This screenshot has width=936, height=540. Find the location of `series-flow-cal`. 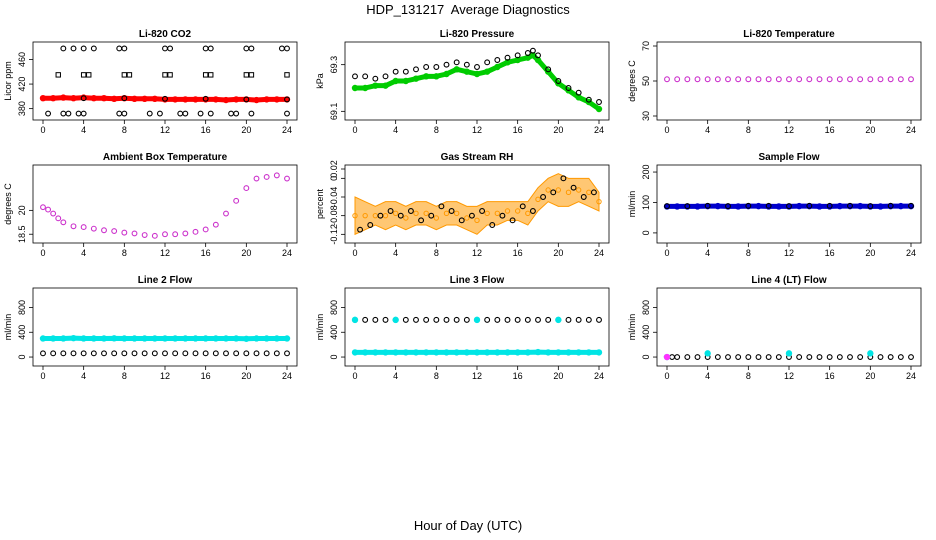

series-flow-cal is located at coordinates (789, 206).